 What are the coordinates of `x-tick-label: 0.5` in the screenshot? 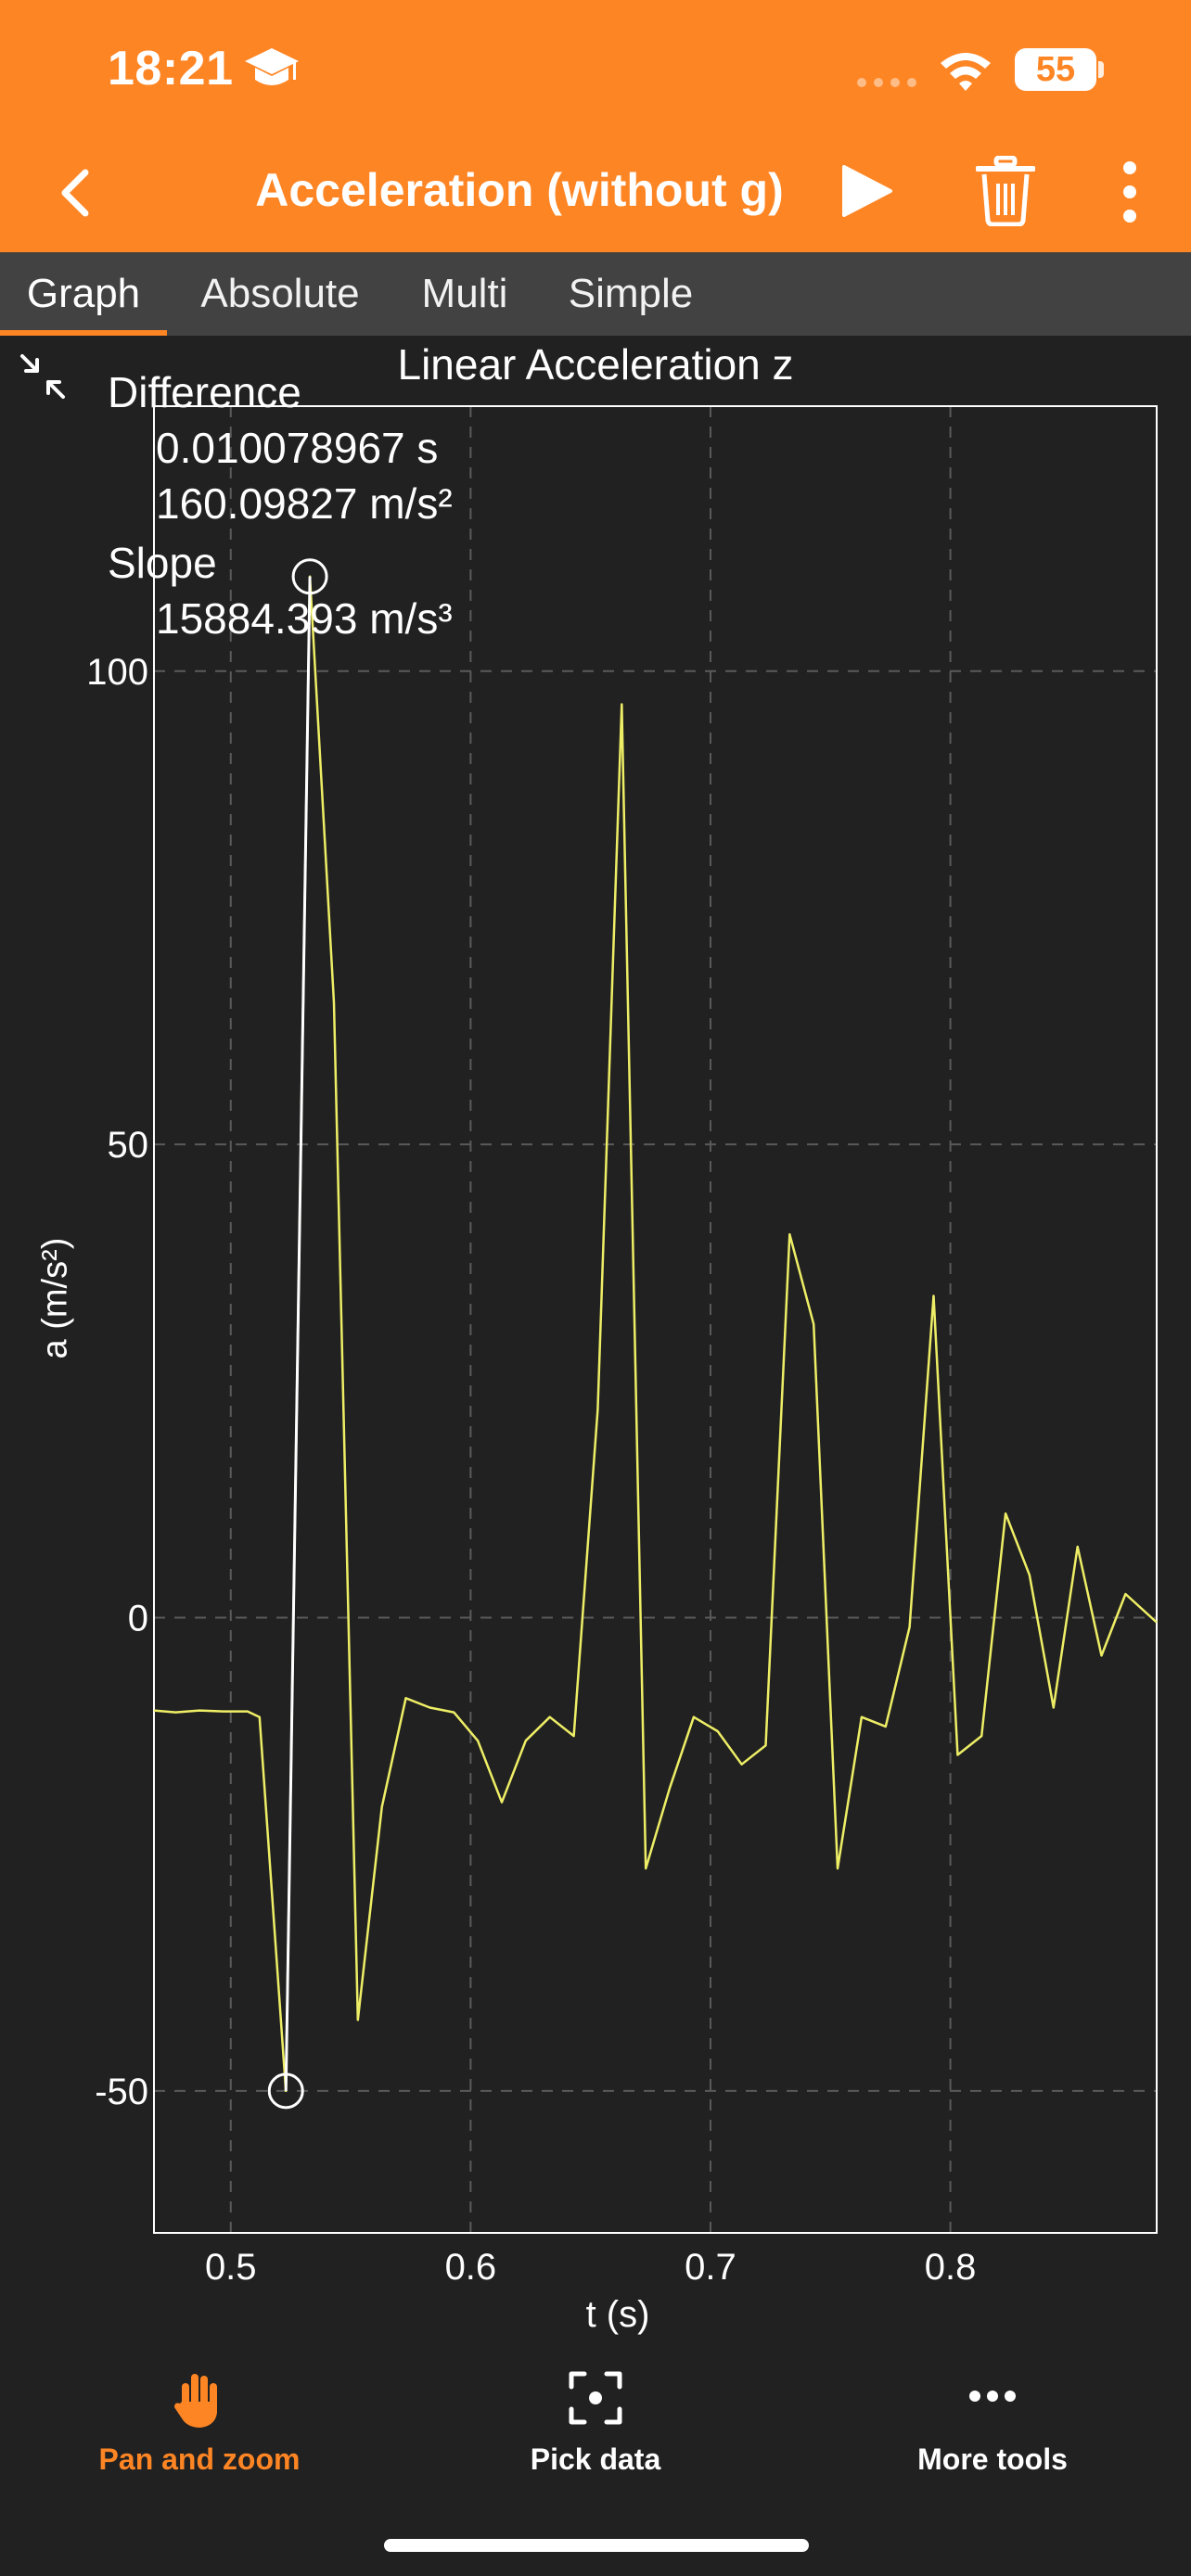 It's located at (231, 2267).